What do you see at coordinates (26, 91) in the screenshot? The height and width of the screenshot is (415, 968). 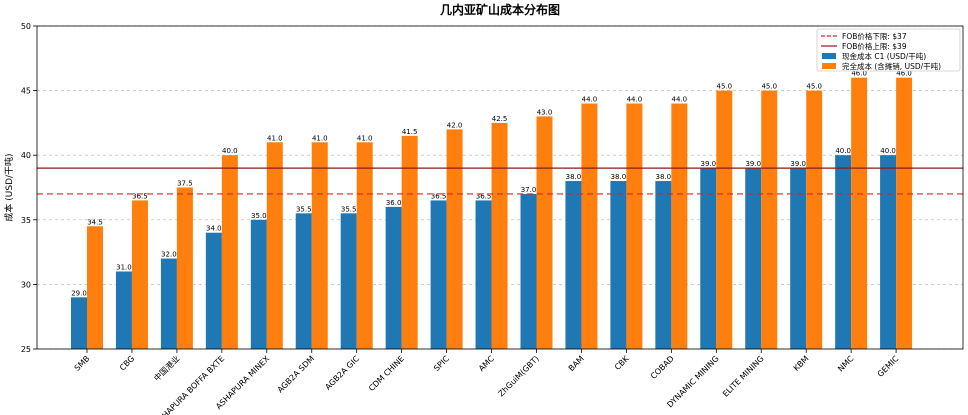 I see `y-tick-label: 45` at bounding box center [26, 91].